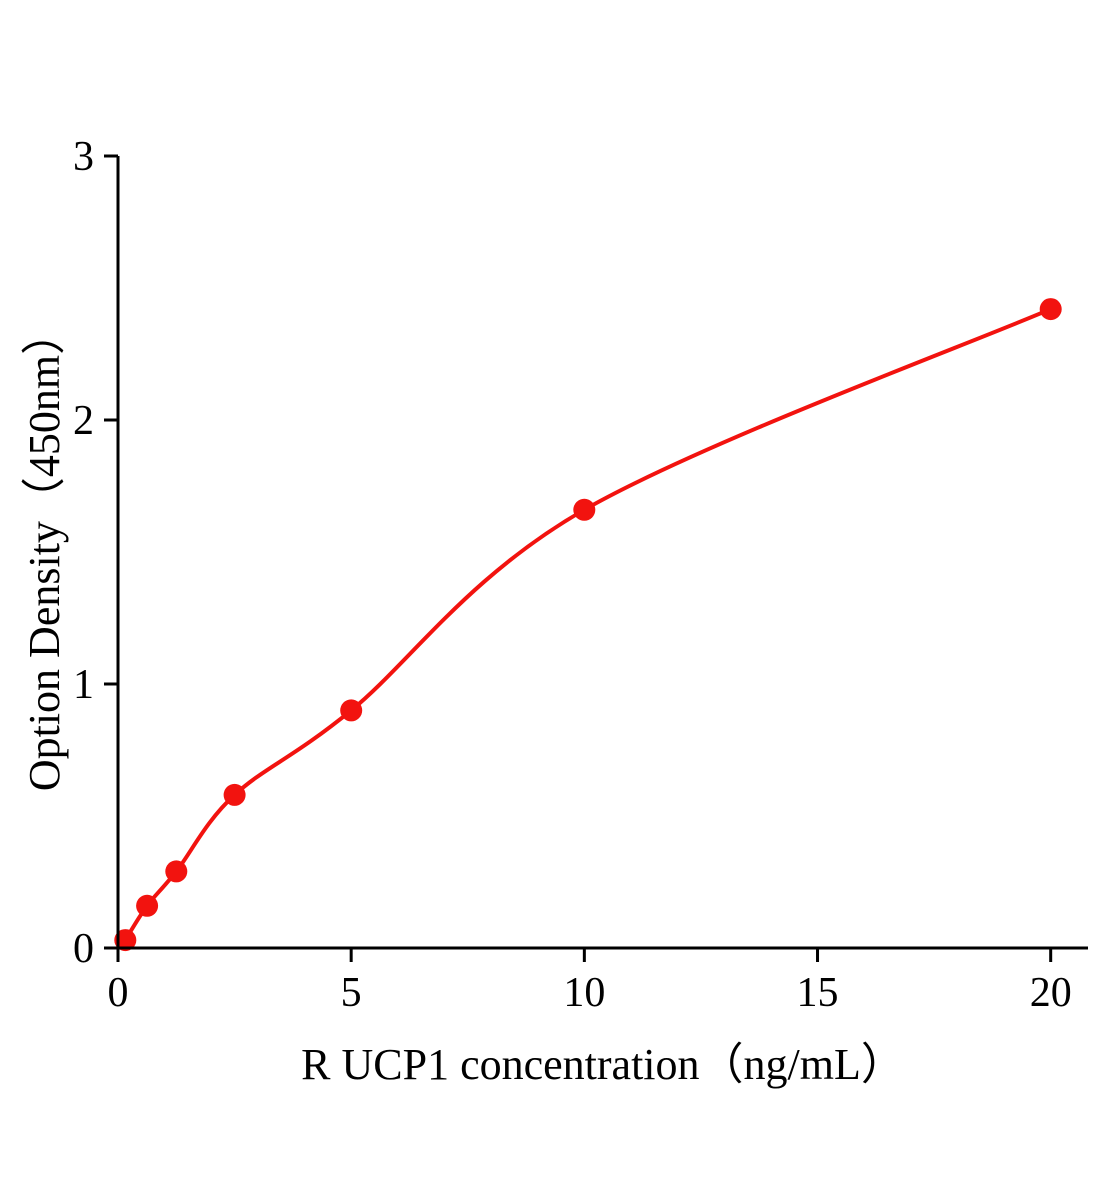 This screenshot has height=1200, width=1104. What do you see at coordinates (44, 551) in the screenshot?
I see `y-axis-label: Option Density（450nm）` at bounding box center [44, 551].